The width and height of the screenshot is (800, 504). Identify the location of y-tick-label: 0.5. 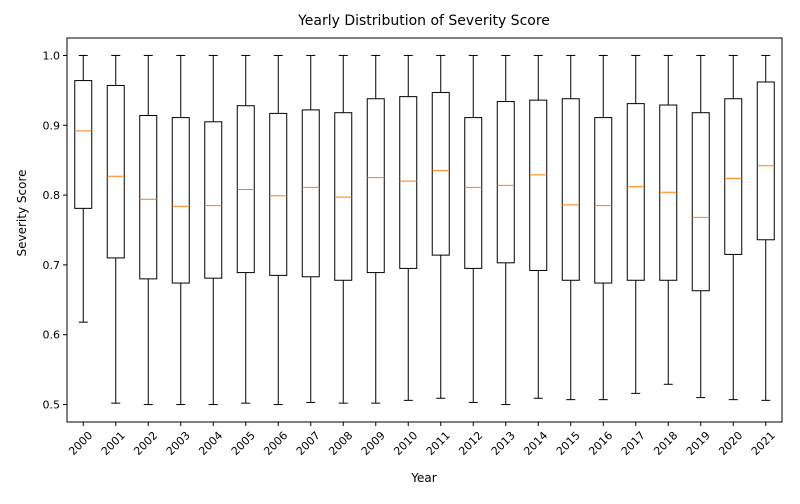
(52, 405).